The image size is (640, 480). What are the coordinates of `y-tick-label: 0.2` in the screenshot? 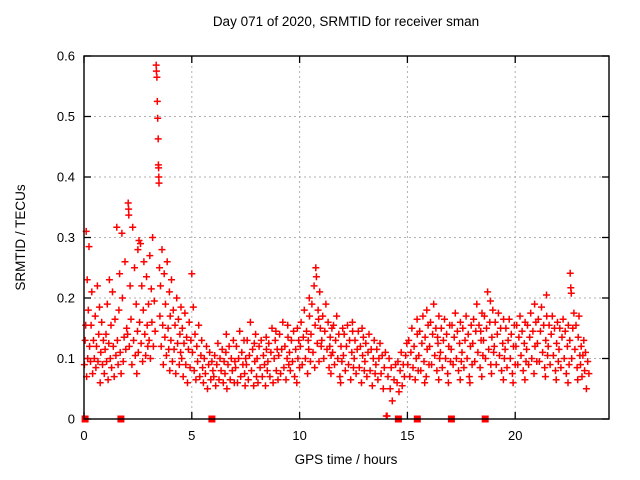 It's located at (66, 298).